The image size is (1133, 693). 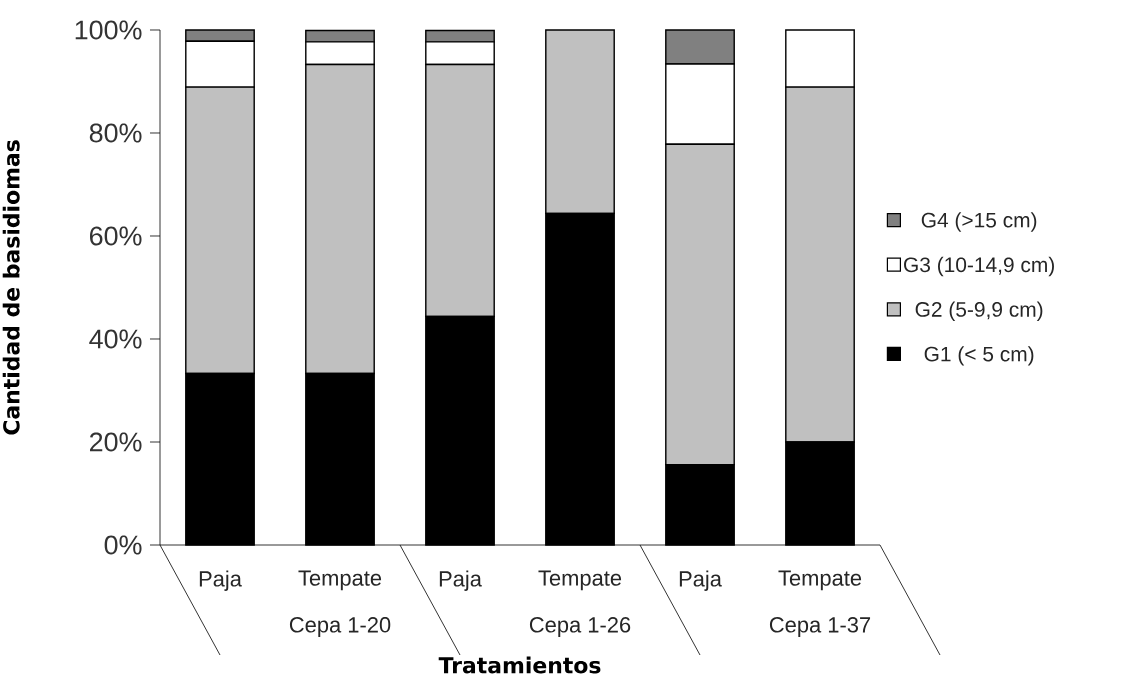 I want to click on y-axis-title: Cantidad de basidiomas, so click(x=11, y=287).